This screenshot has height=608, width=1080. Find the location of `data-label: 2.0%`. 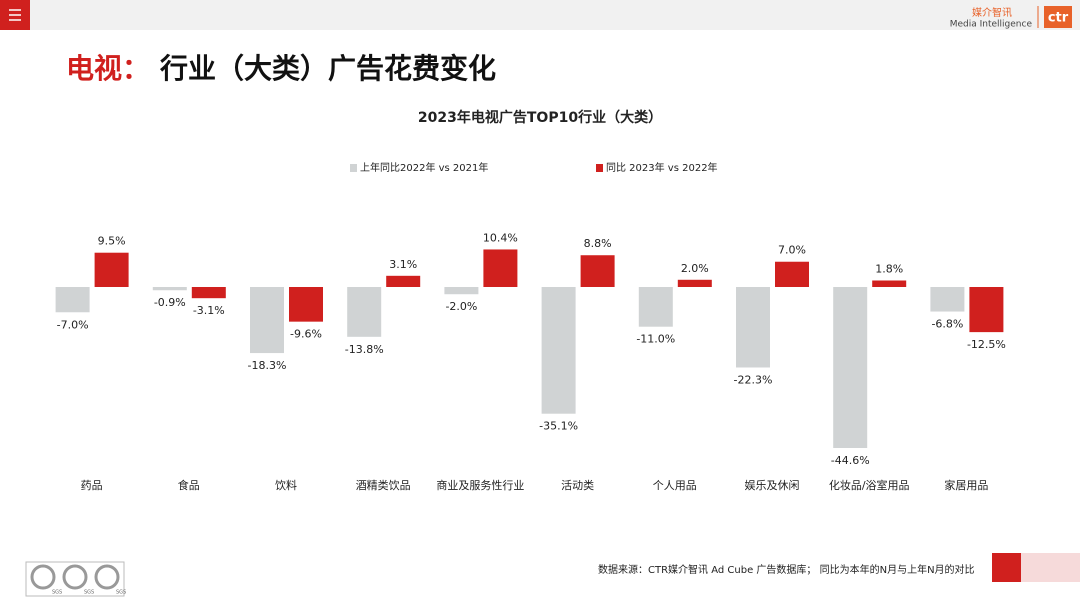

data-label: 2.0% is located at coordinates (695, 268).